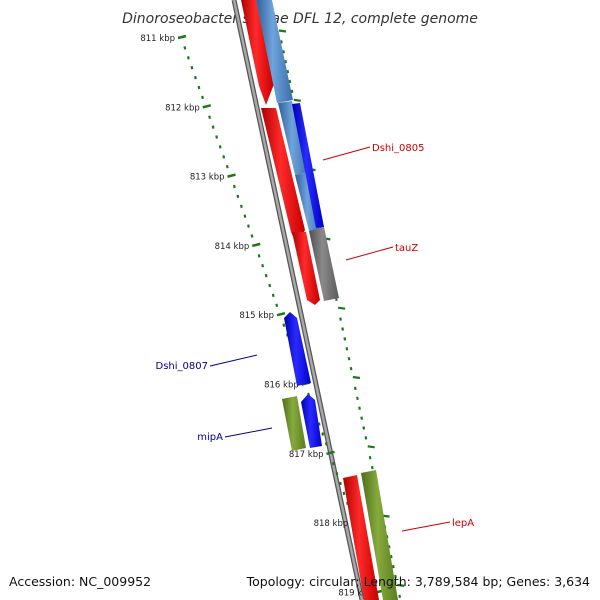  I want to click on kbp-label: 816 kbp, so click(281, 386).